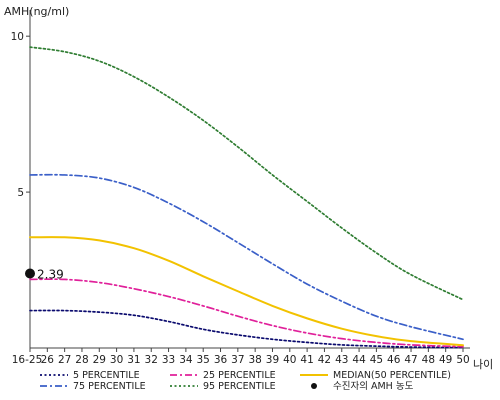  Describe the element at coordinates (445, 360) in the screenshot. I see `x-tick-label: 49` at that location.